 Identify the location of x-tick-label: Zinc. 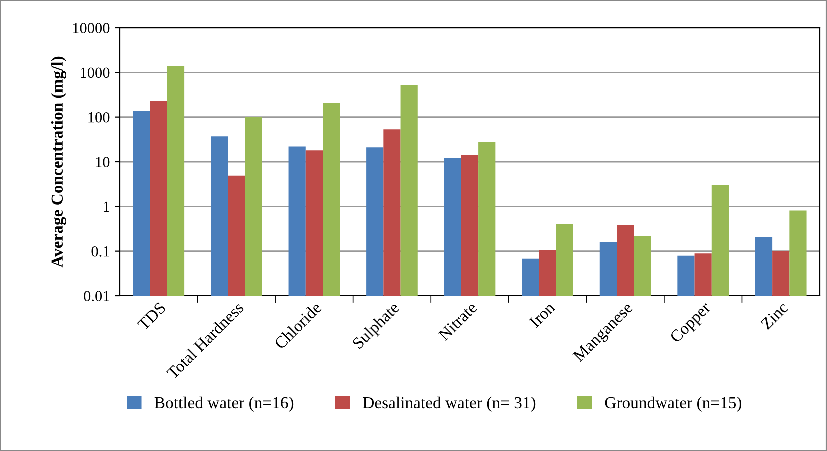
(775, 316).